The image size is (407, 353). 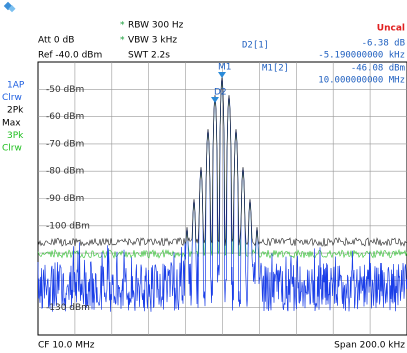 I want to click on d2-value: -6.38 dB, so click(x=383, y=44).